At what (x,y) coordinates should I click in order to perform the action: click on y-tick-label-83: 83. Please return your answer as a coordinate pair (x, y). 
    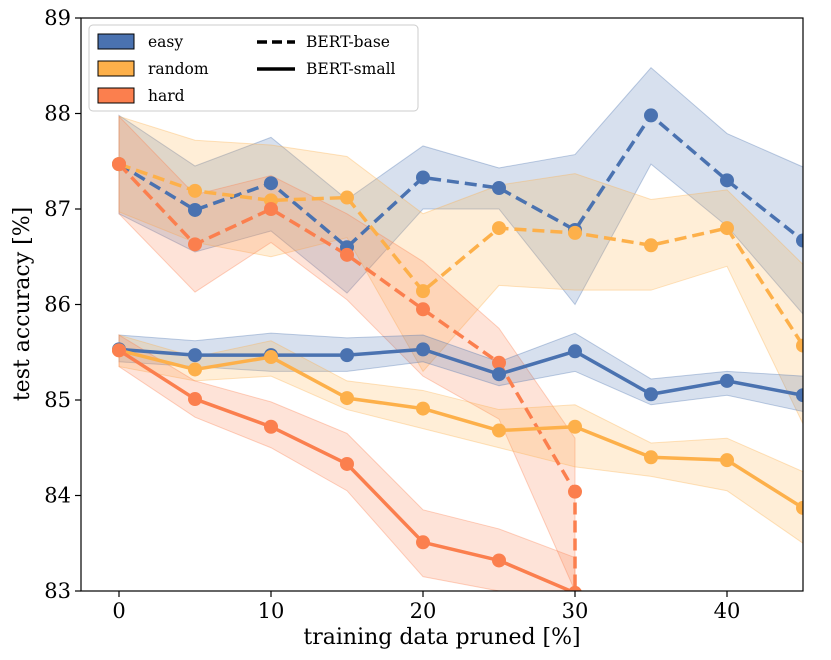
    Looking at the image, I should click on (57, 591).